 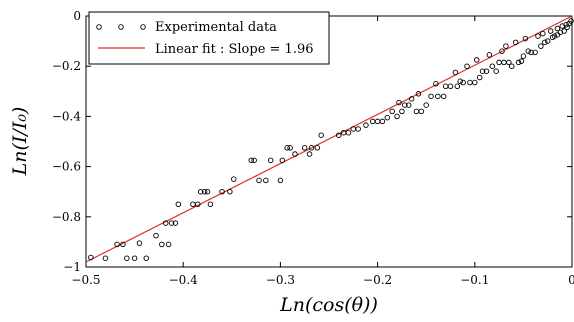 I want to click on x-tick-label: −0.5, so click(x=85, y=280).